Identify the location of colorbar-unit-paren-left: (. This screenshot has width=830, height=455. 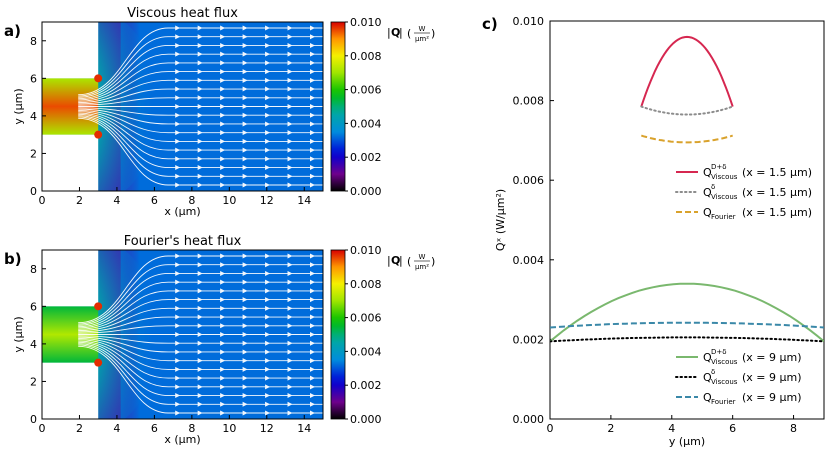
(409, 261).